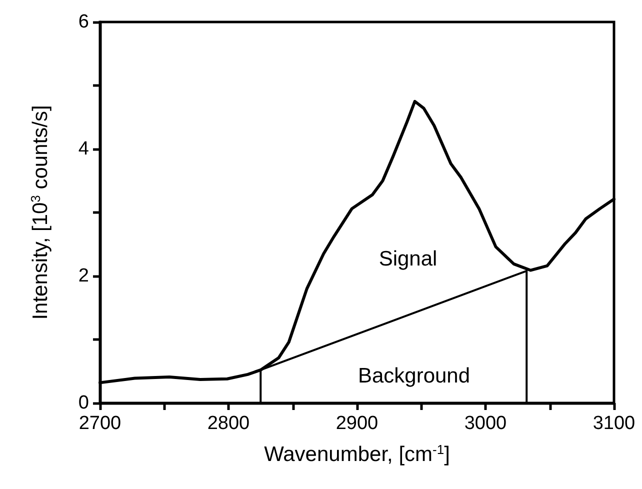 The height and width of the screenshot is (489, 642). I want to click on x-tick-label: 2700, so click(100, 423).